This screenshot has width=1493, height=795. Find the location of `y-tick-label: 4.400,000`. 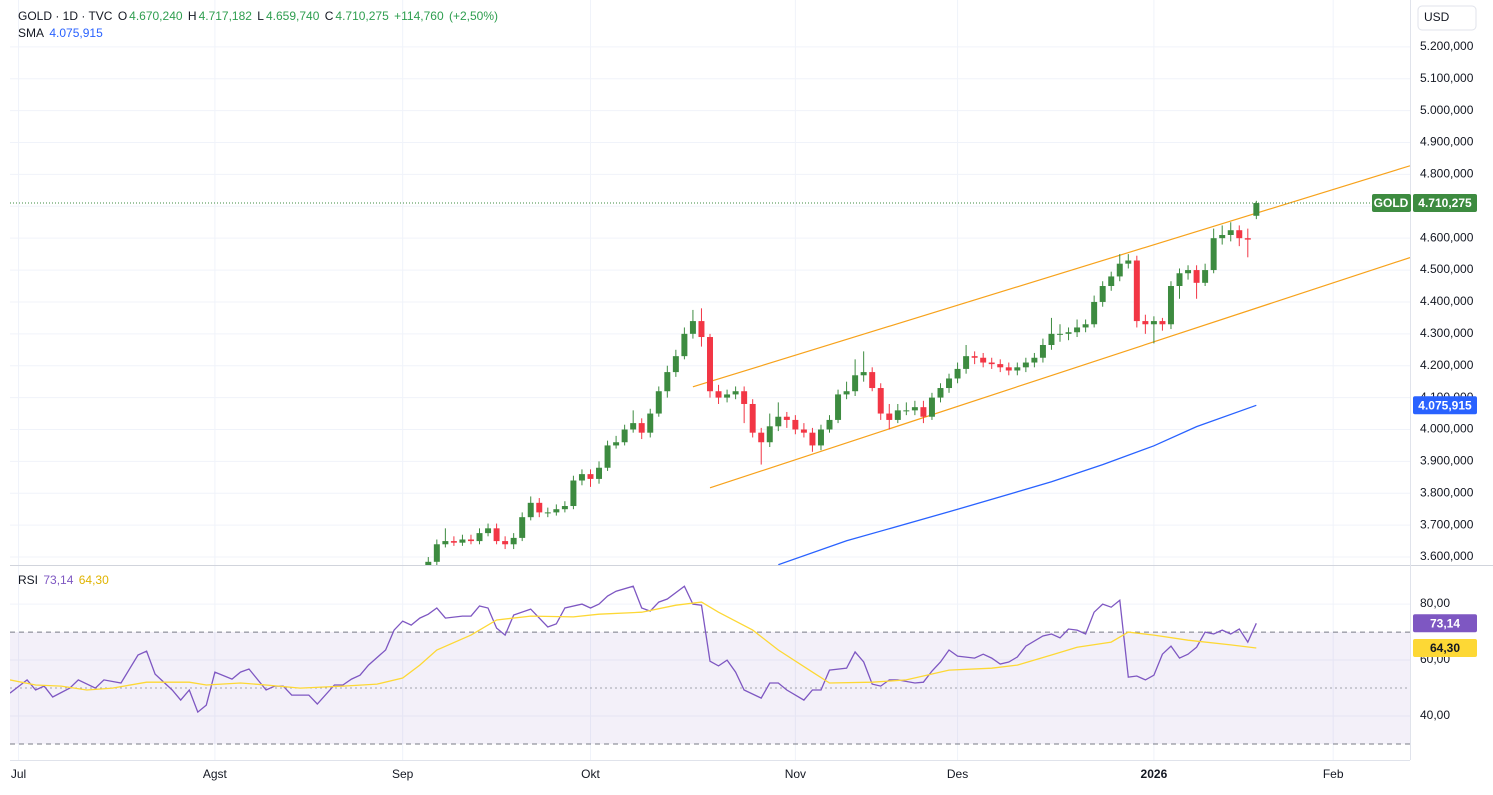

y-tick-label: 4.400,000 is located at coordinates (1447, 301).